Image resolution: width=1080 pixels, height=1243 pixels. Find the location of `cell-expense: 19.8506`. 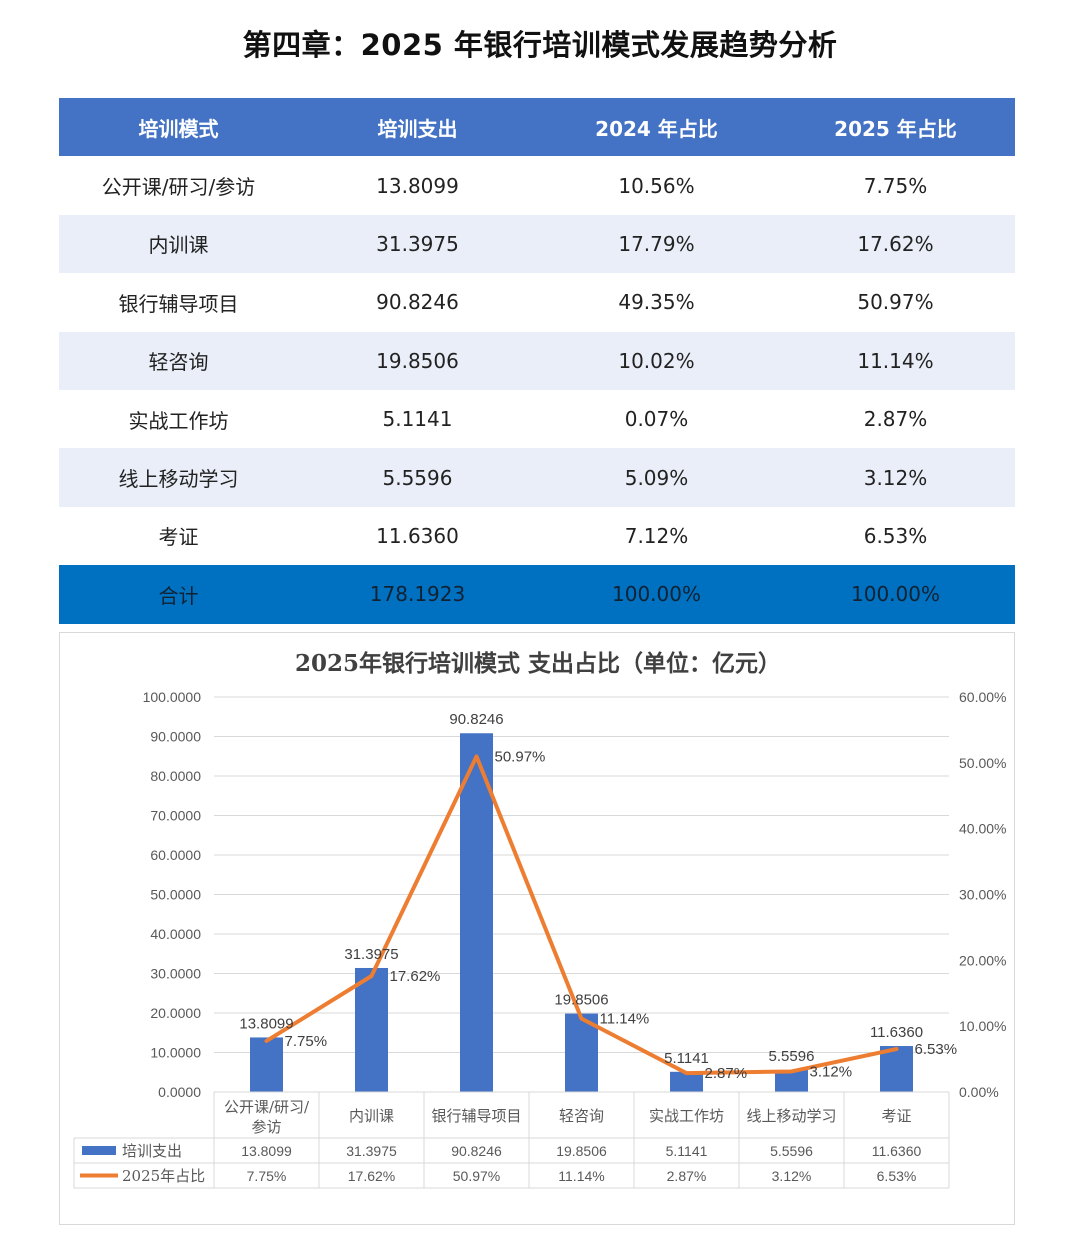

cell-expense: 19.8506 is located at coordinates (417, 360).